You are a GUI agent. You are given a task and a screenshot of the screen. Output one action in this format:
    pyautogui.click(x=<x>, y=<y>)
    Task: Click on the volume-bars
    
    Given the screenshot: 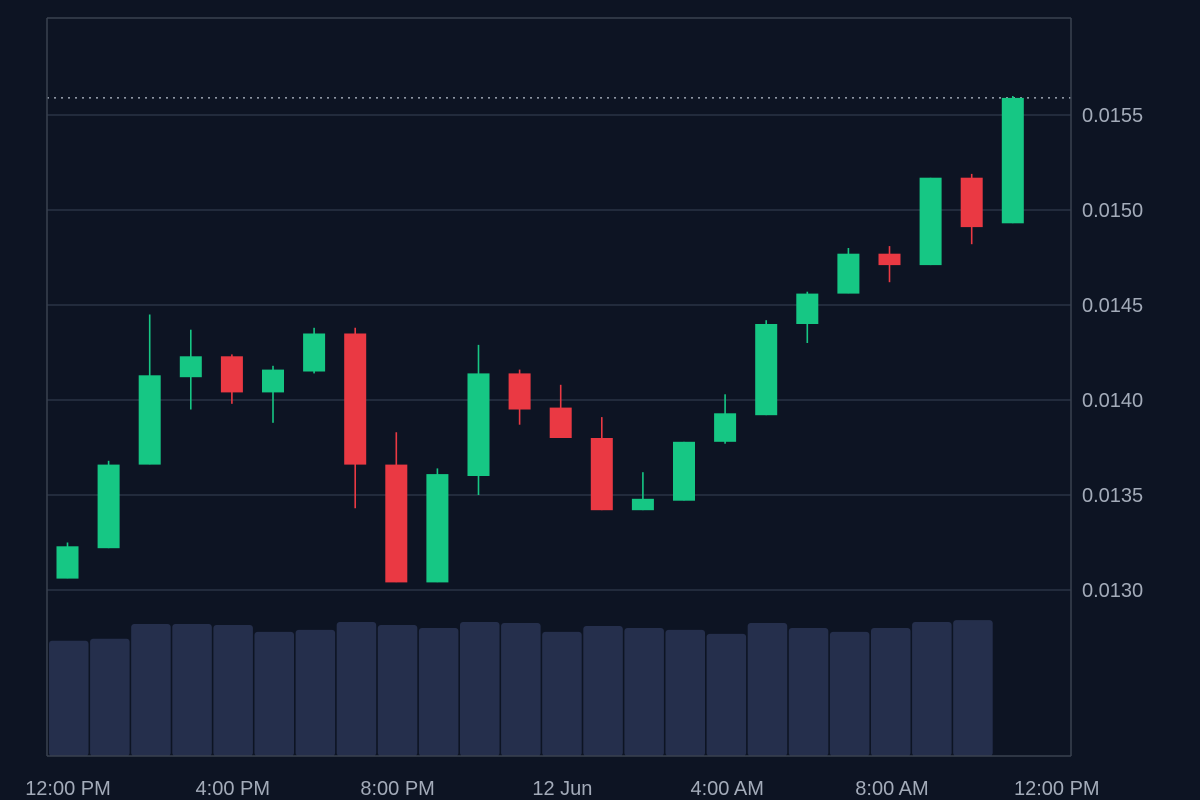 What is the action you would take?
    pyautogui.click(x=521, y=688)
    